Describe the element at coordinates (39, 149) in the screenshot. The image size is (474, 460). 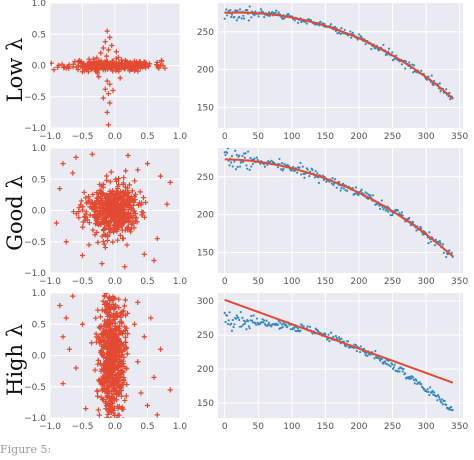
I see `y-tick-label: 1.0` at that location.